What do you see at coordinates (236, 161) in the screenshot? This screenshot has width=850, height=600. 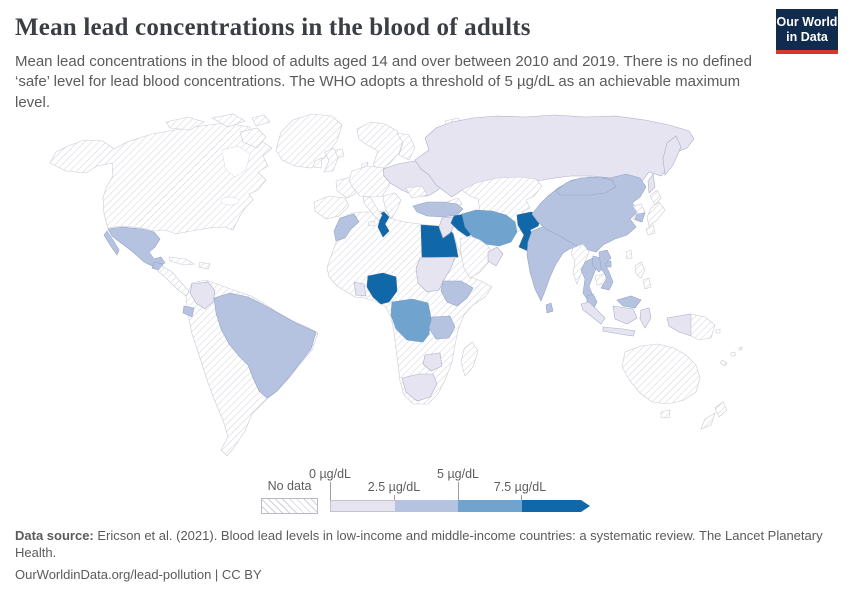 I see `hudson-bay` at bounding box center [236, 161].